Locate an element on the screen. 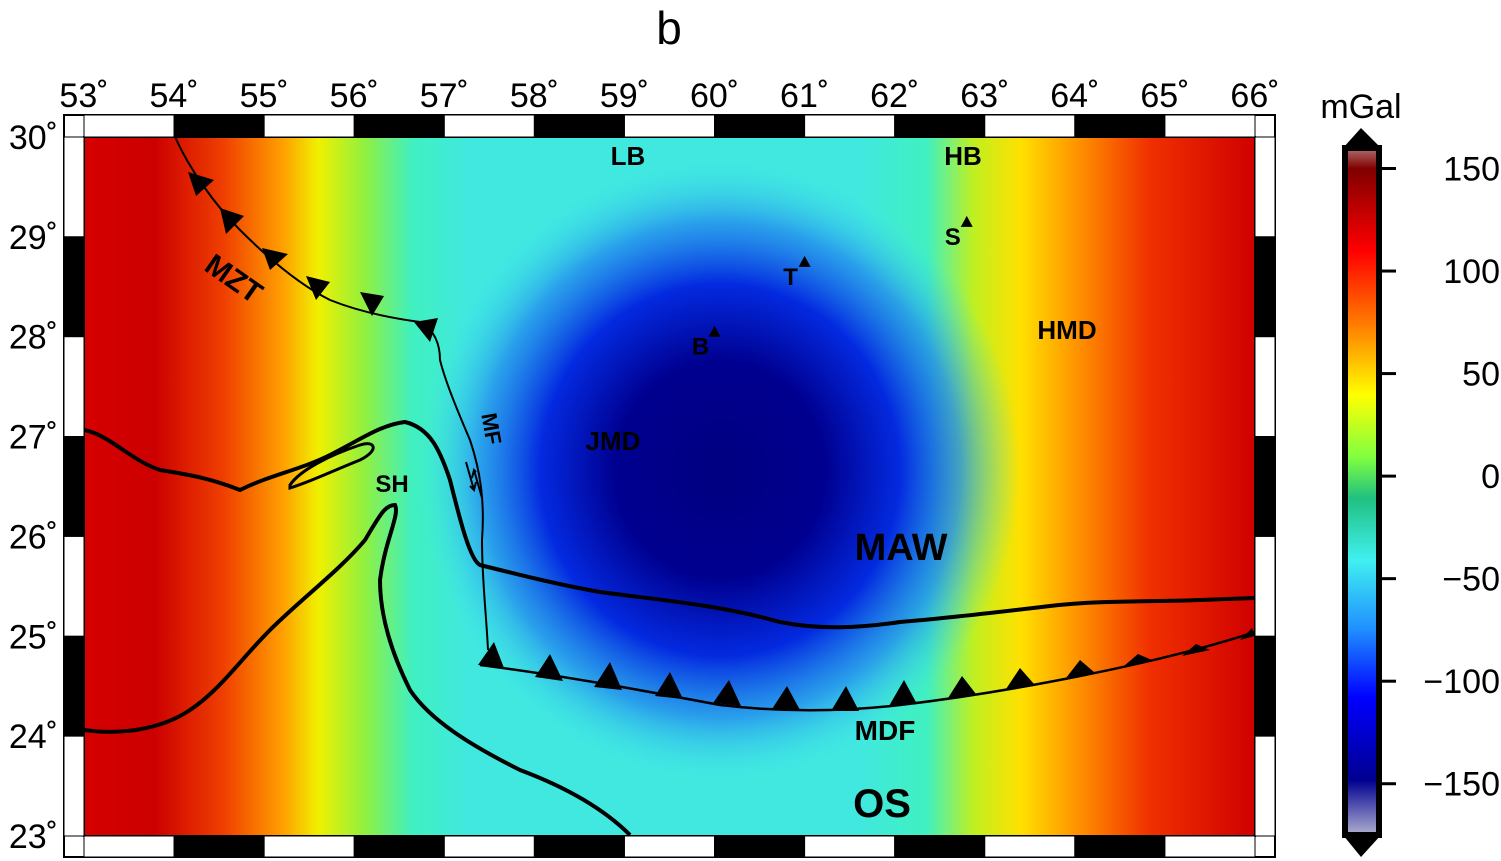 The width and height of the screenshot is (1501, 861). colorbar-tick-label: 50 is located at coordinates (1481, 375).